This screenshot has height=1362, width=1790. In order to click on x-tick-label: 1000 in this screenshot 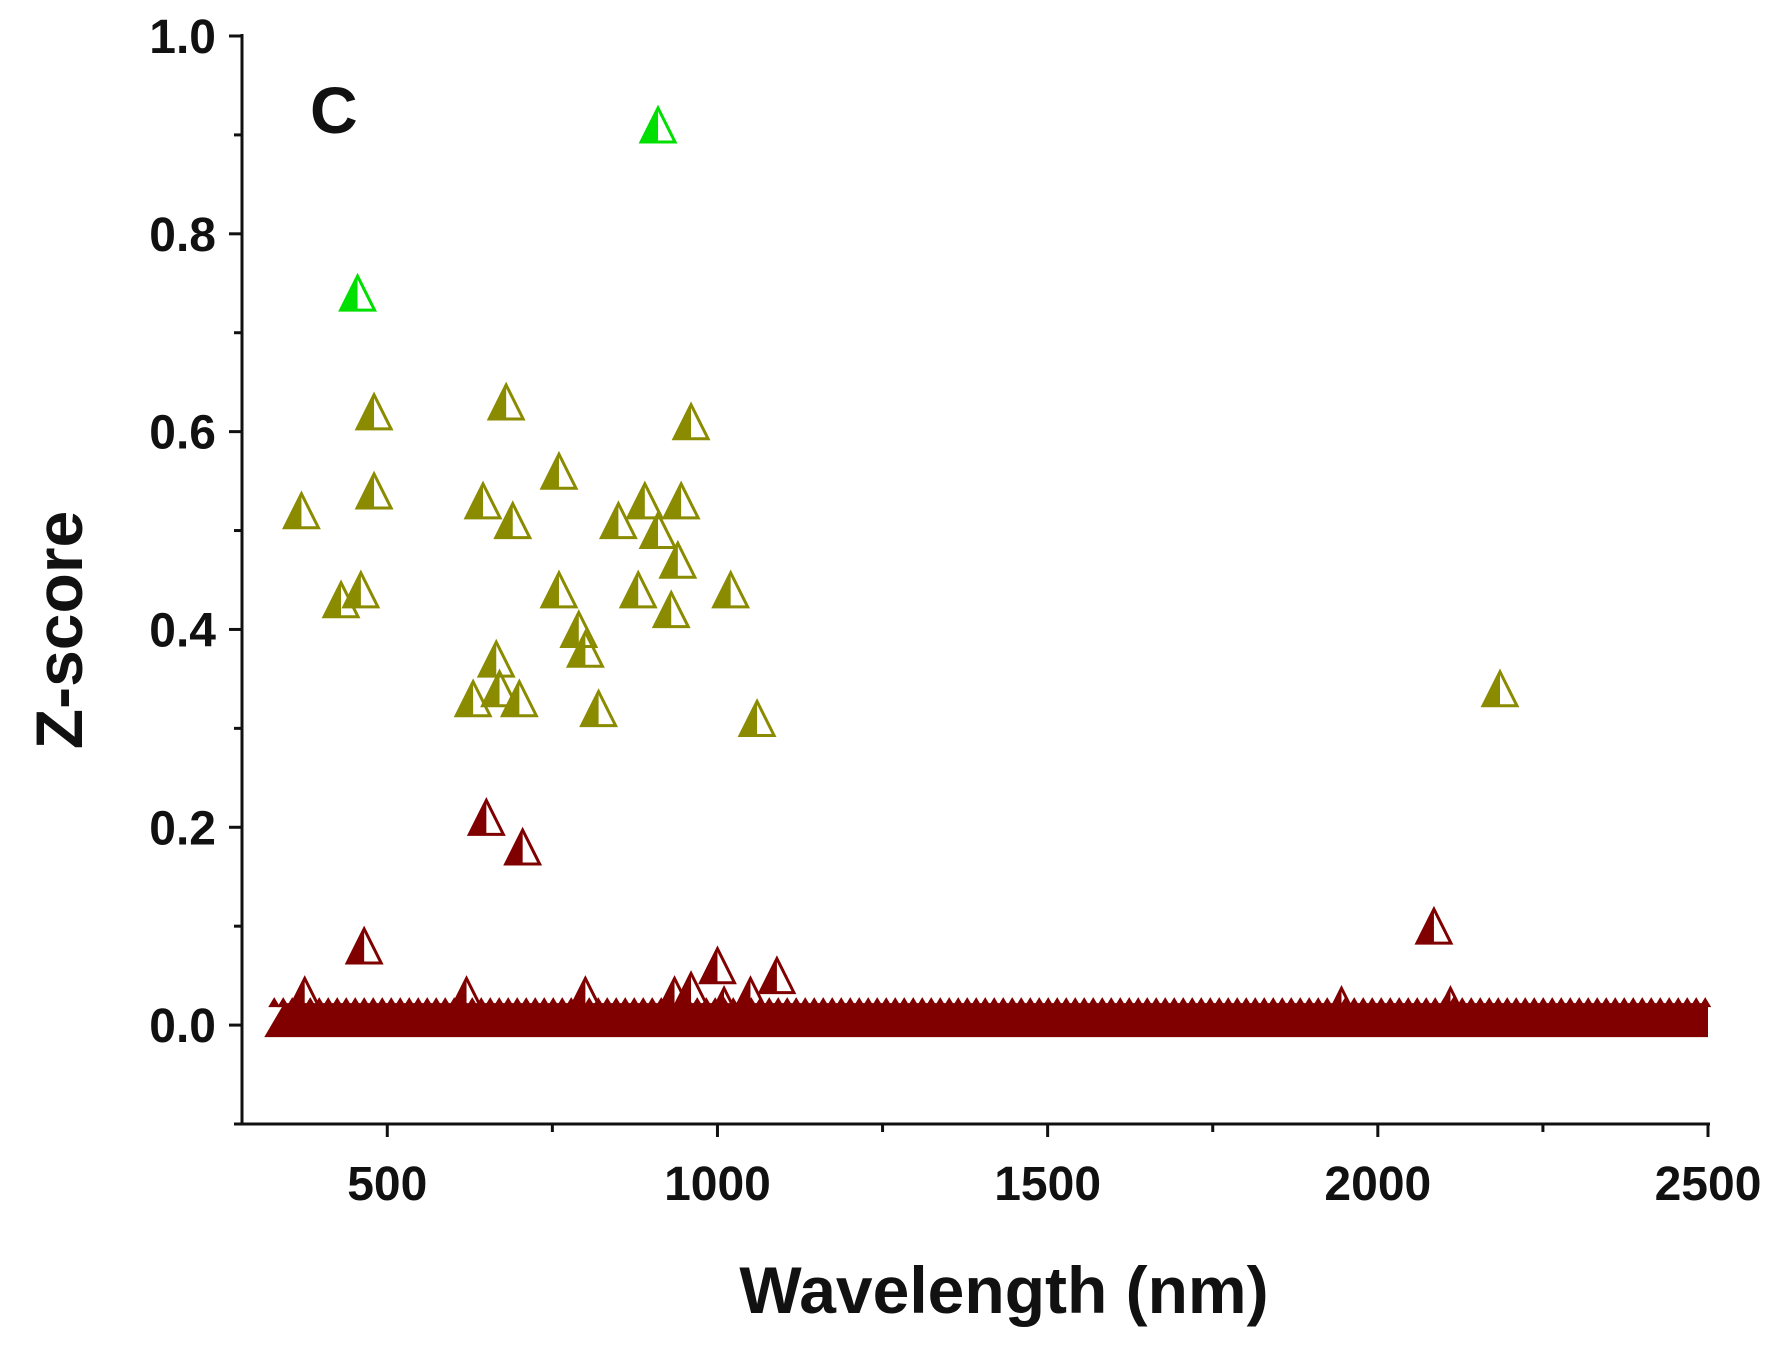, I will do `click(717, 1184)`.